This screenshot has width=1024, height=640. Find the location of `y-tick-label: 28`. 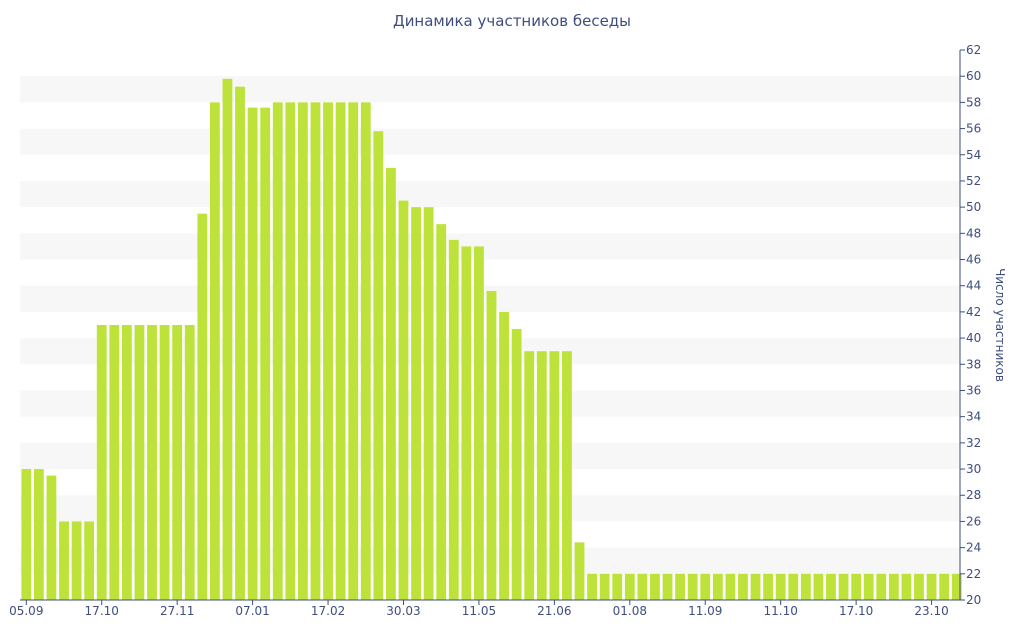

y-tick-label: 28 is located at coordinates (973, 495).